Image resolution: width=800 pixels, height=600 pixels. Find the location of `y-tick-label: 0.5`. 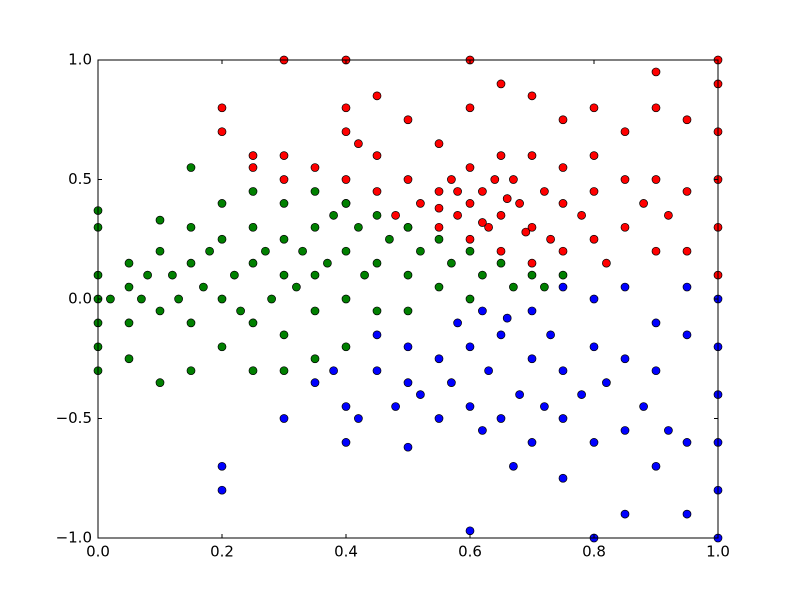

y-tick-label: 0.5 is located at coordinates (80, 179).